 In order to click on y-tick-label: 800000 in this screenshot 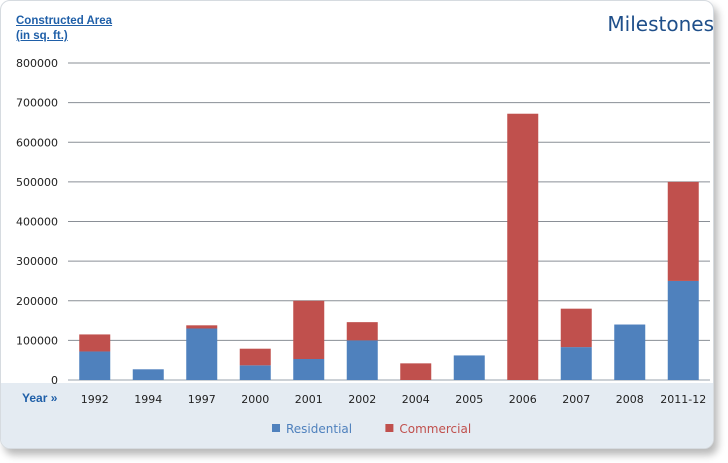, I will do `click(37, 63)`.